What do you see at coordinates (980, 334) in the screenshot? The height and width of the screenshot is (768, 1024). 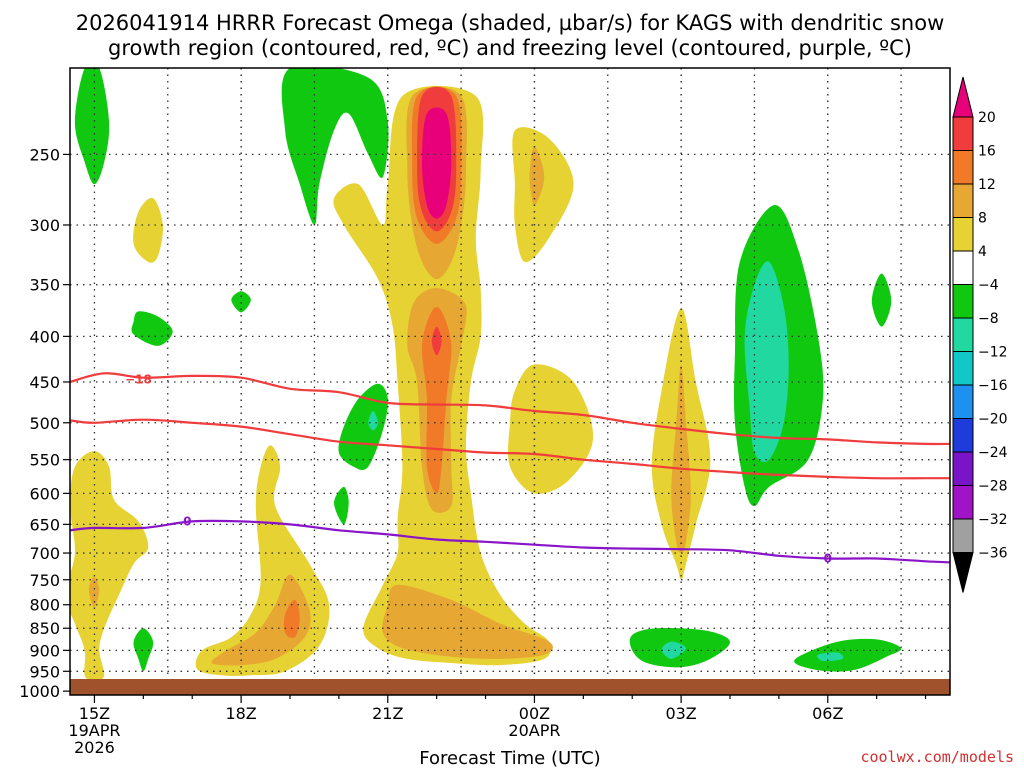 I see `colorbar: 20 16 12 8 4 −4 −8 −12 −16 −20 −24 −28 −32 −36` at bounding box center [980, 334].